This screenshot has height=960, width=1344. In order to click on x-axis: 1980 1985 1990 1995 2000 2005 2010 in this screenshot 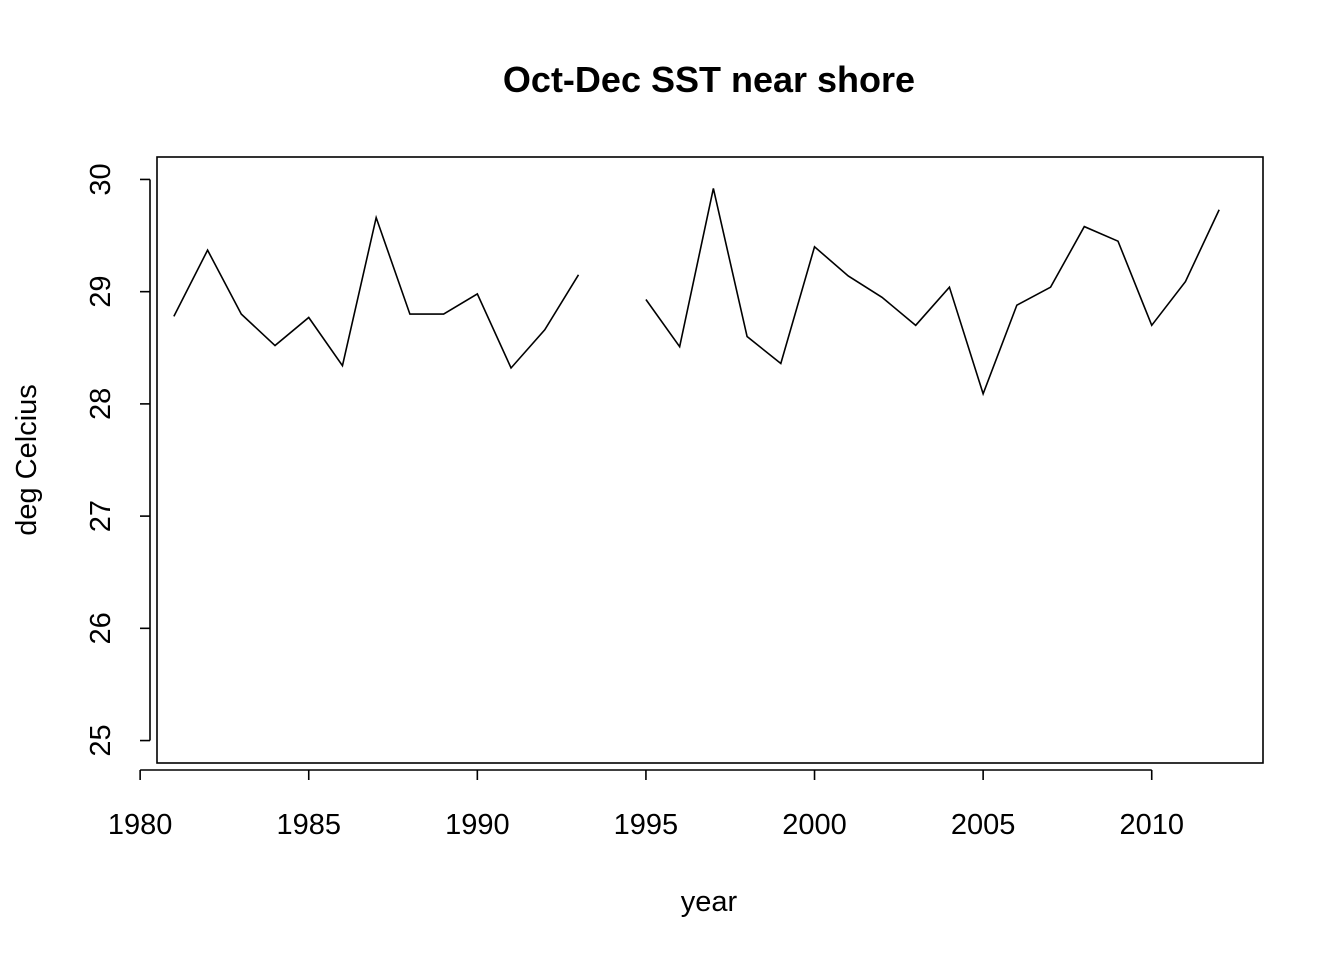, I will do `click(646, 805)`.